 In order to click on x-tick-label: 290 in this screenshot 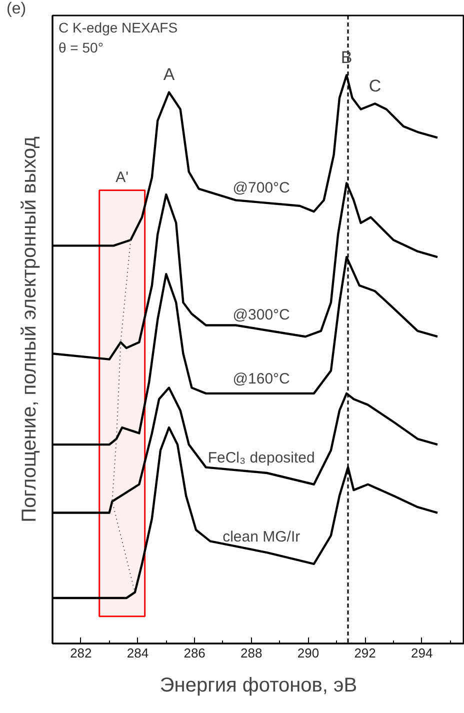, I will do `click(308, 653)`.